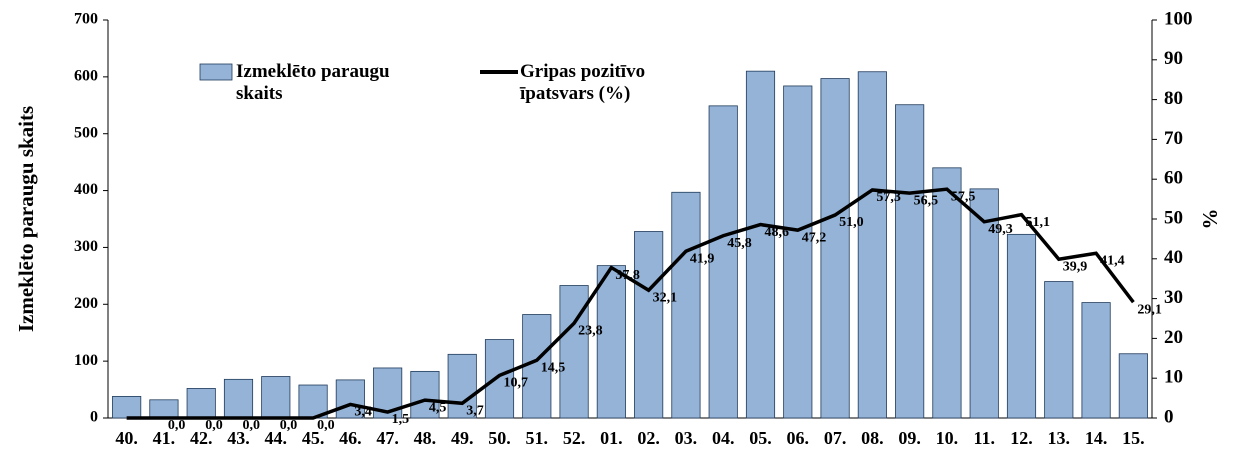 The width and height of the screenshot is (1235, 457). I want to click on data-label: 51,1, so click(1038, 222).